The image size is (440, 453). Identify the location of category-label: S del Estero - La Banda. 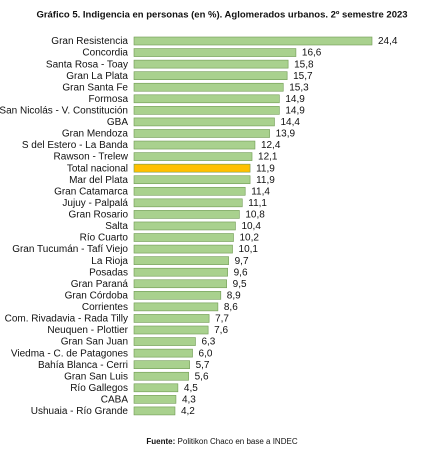
(75, 145).